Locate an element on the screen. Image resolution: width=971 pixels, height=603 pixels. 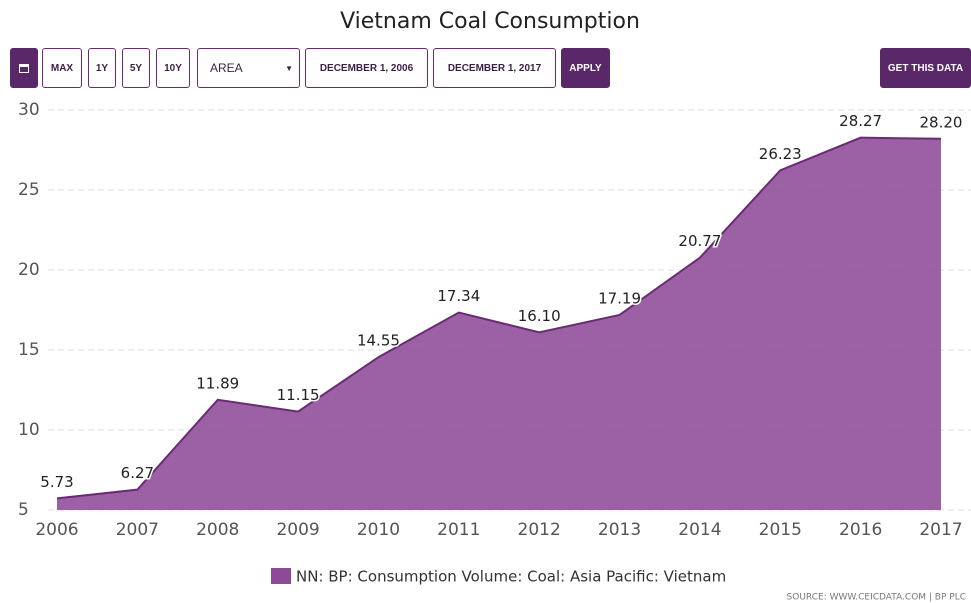
end-date: DECEMBER 1, 2017 is located at coordinates (494, 68).